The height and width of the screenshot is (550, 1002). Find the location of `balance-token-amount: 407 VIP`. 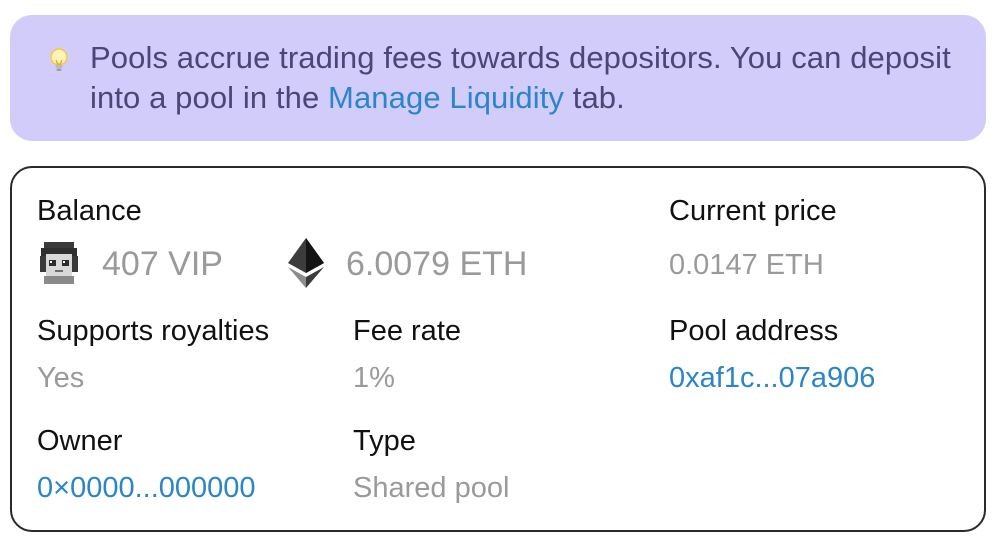

balance-token-amount: 407 VIP is located at coordinates (162, 264).